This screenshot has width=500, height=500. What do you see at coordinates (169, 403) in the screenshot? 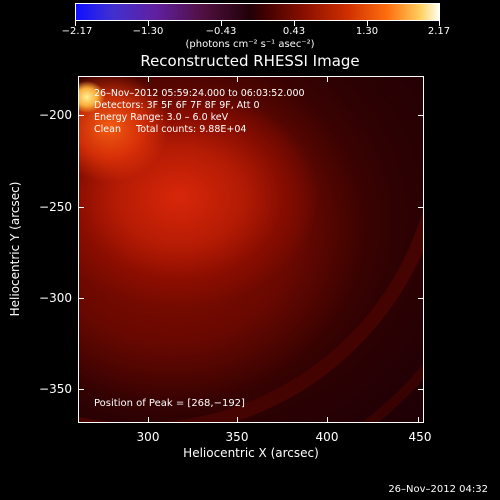
I see `peak-position: Position of Peak = [268,−192]` at bounding box center [169, 403].